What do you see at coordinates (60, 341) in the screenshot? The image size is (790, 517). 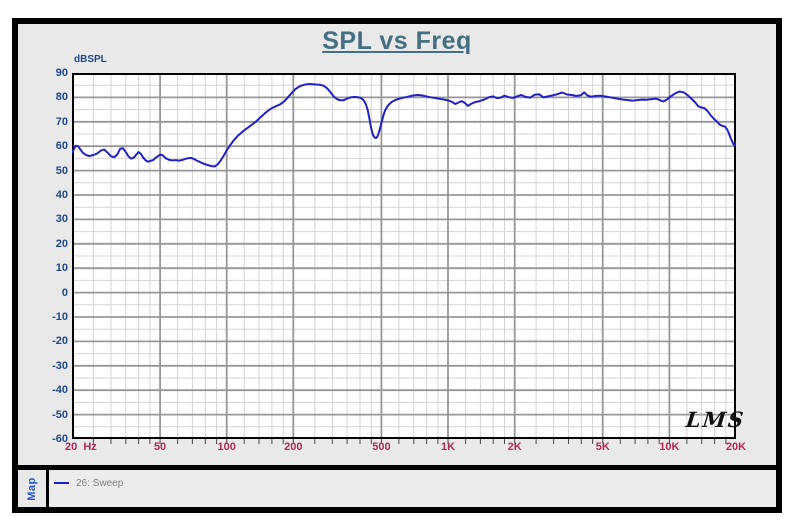 I see `y-tick-label: -20` at bounding box center [60, 341].